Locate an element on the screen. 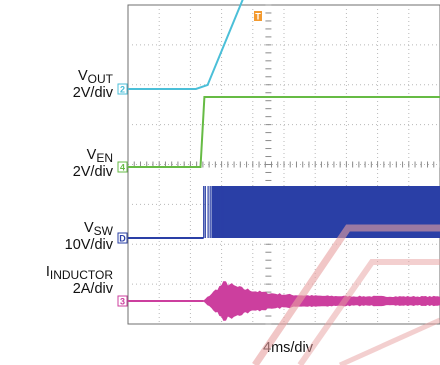  inductor-scale: 2A/div is located at coordinates (92, 289).